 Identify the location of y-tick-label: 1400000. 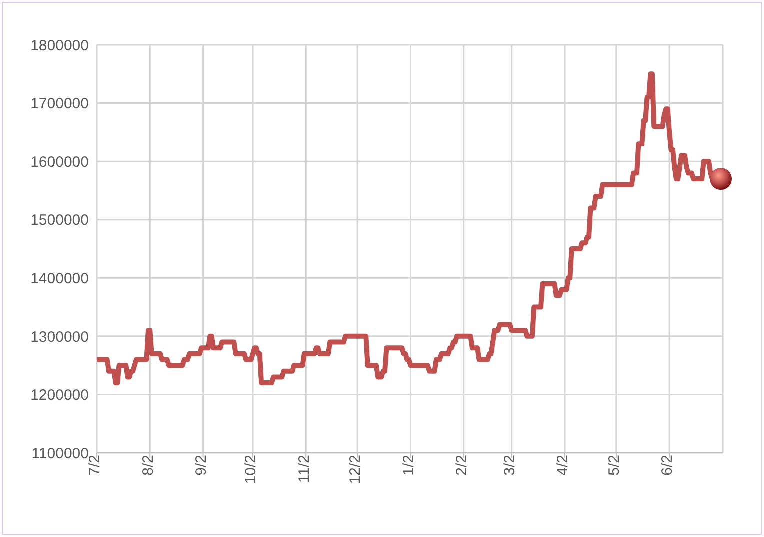
(59, 279).